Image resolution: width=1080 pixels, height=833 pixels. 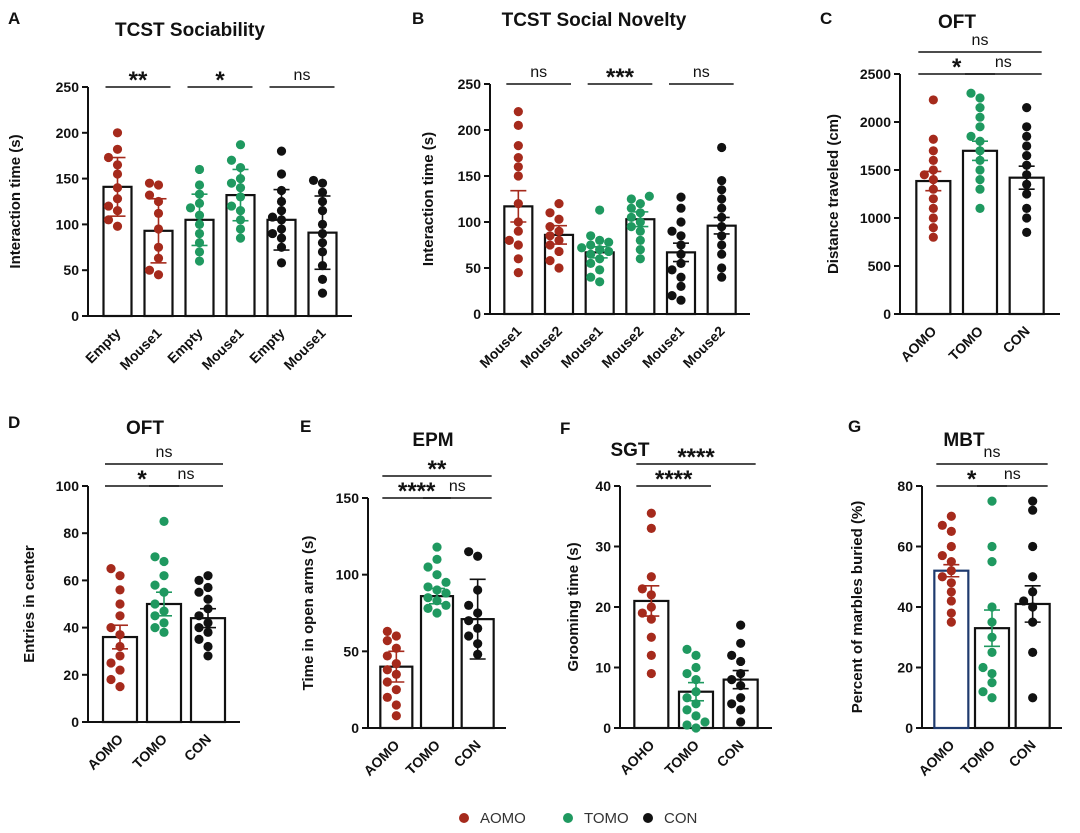 I want to click on y-tick-label: 20, so click(x=603, y=607).